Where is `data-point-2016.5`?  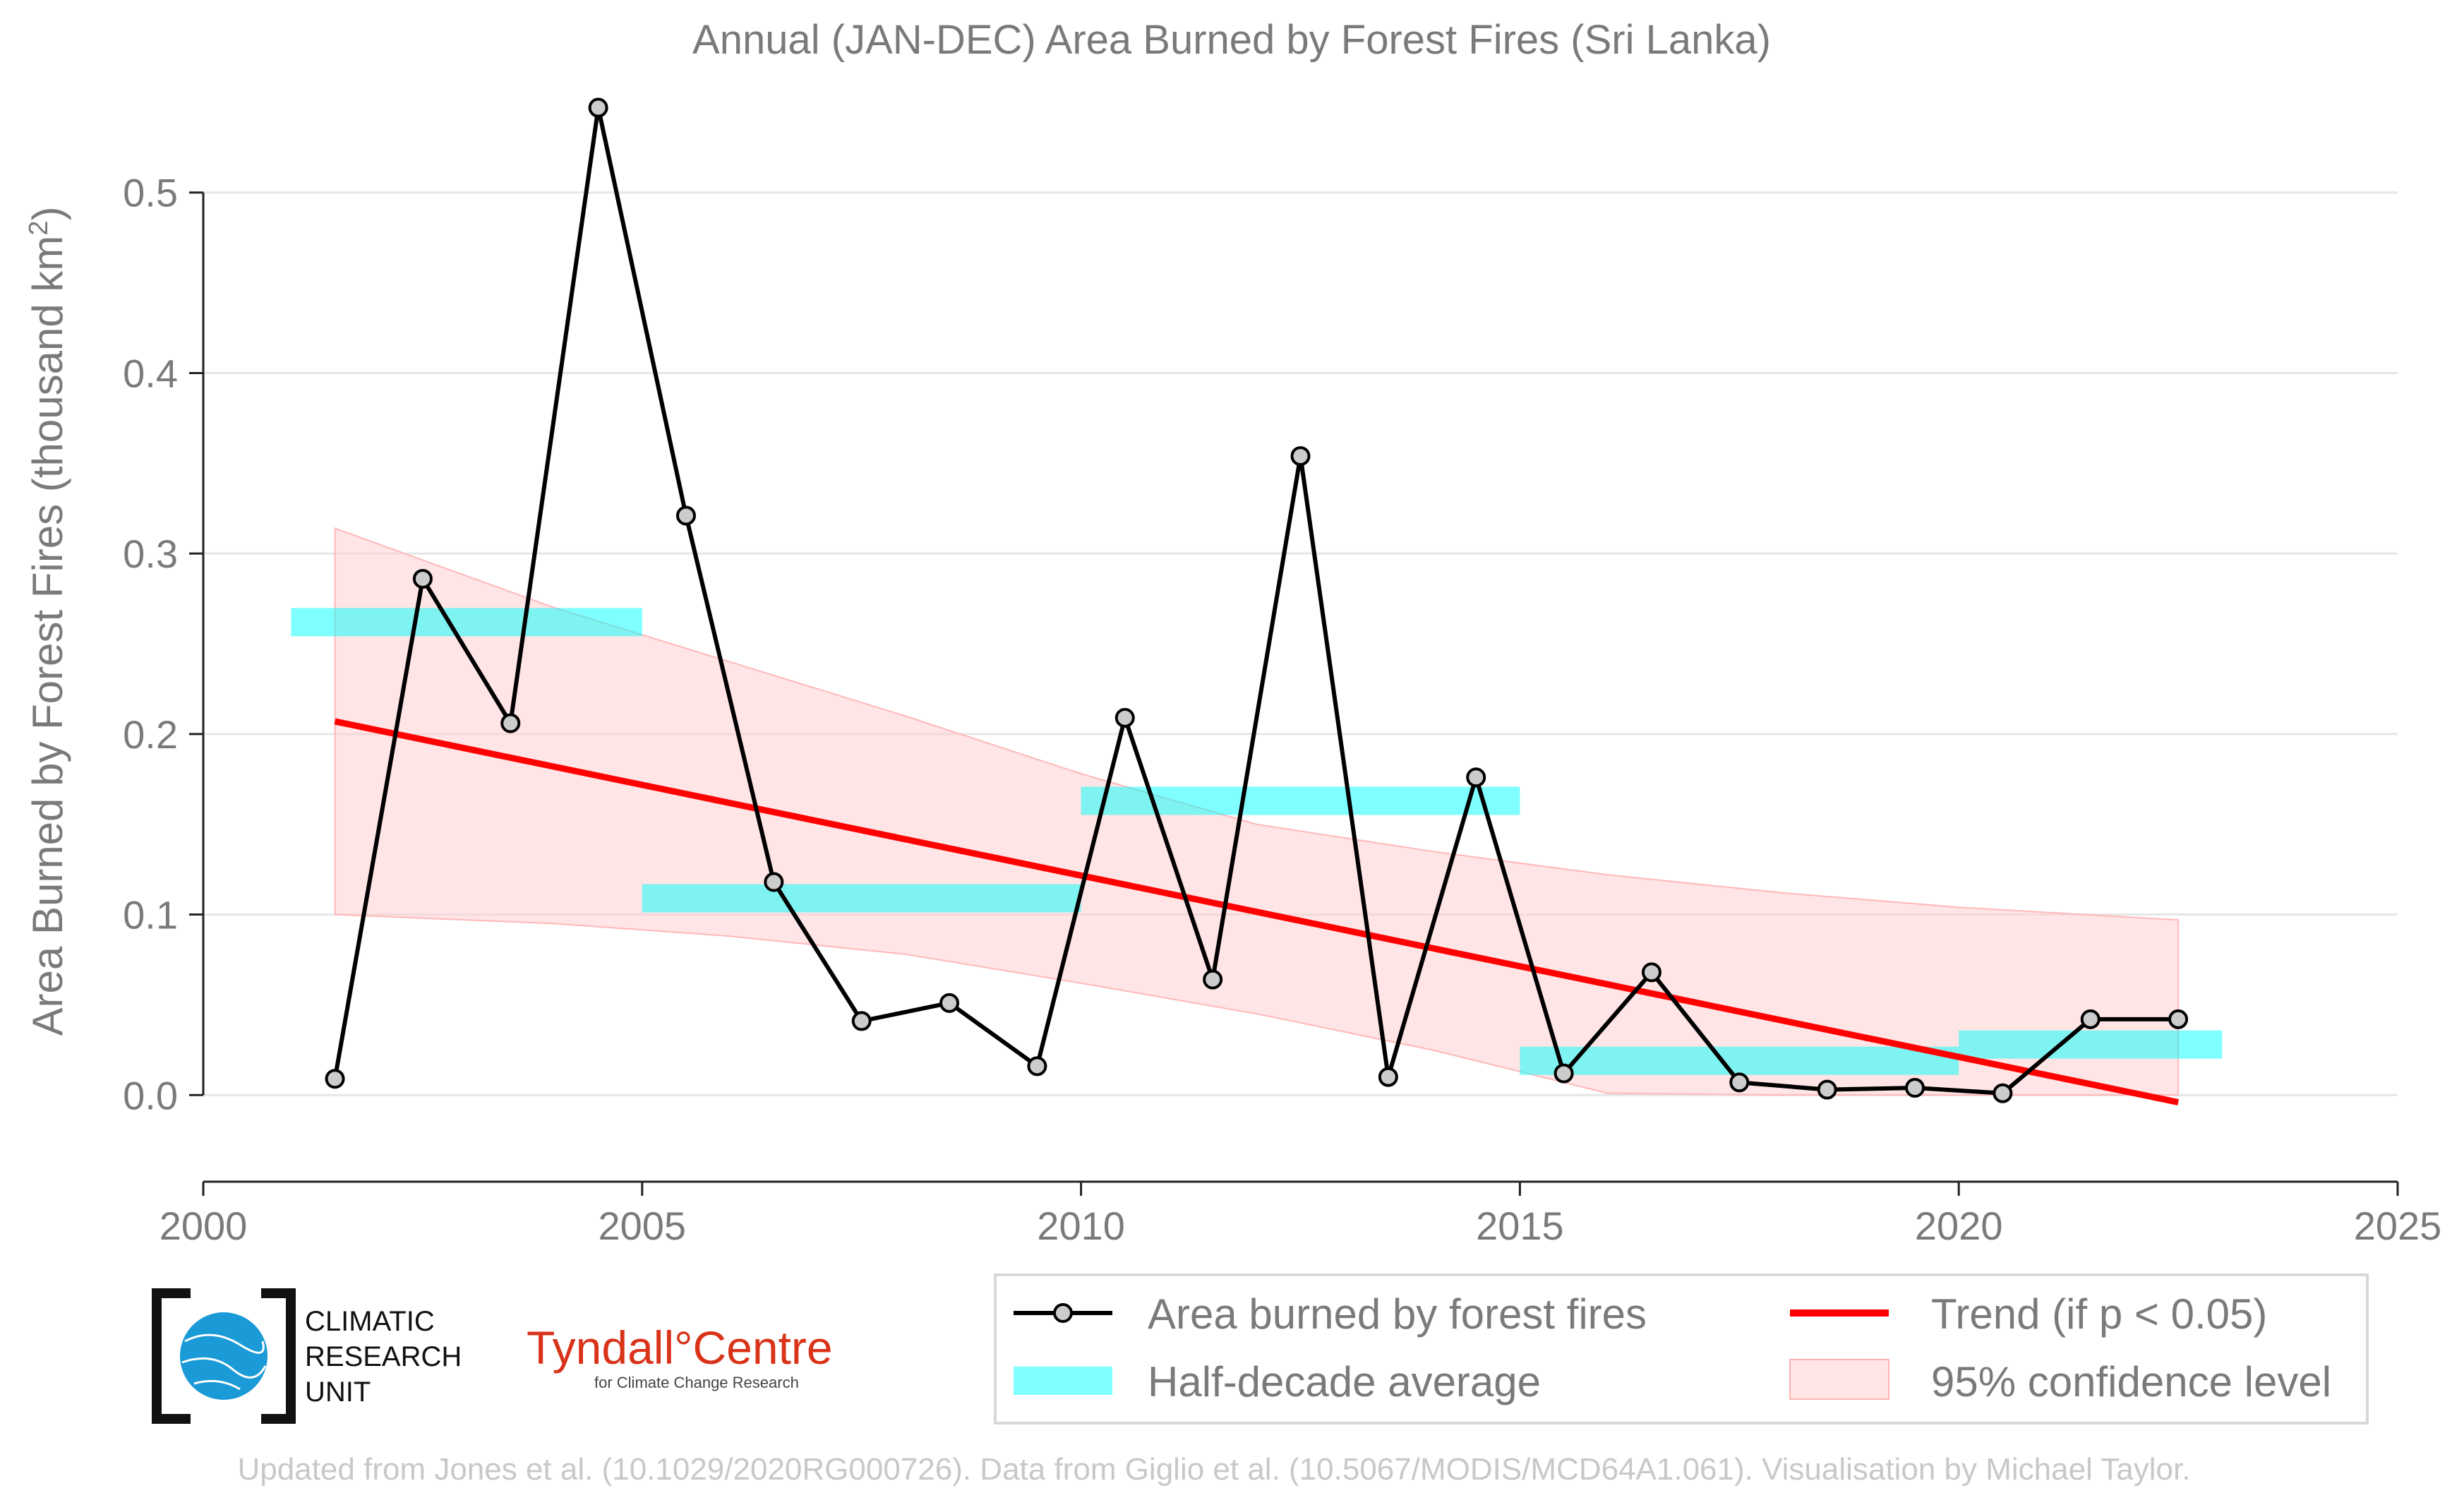 data-point-2016.5 is located at coordinates (1651, 972).